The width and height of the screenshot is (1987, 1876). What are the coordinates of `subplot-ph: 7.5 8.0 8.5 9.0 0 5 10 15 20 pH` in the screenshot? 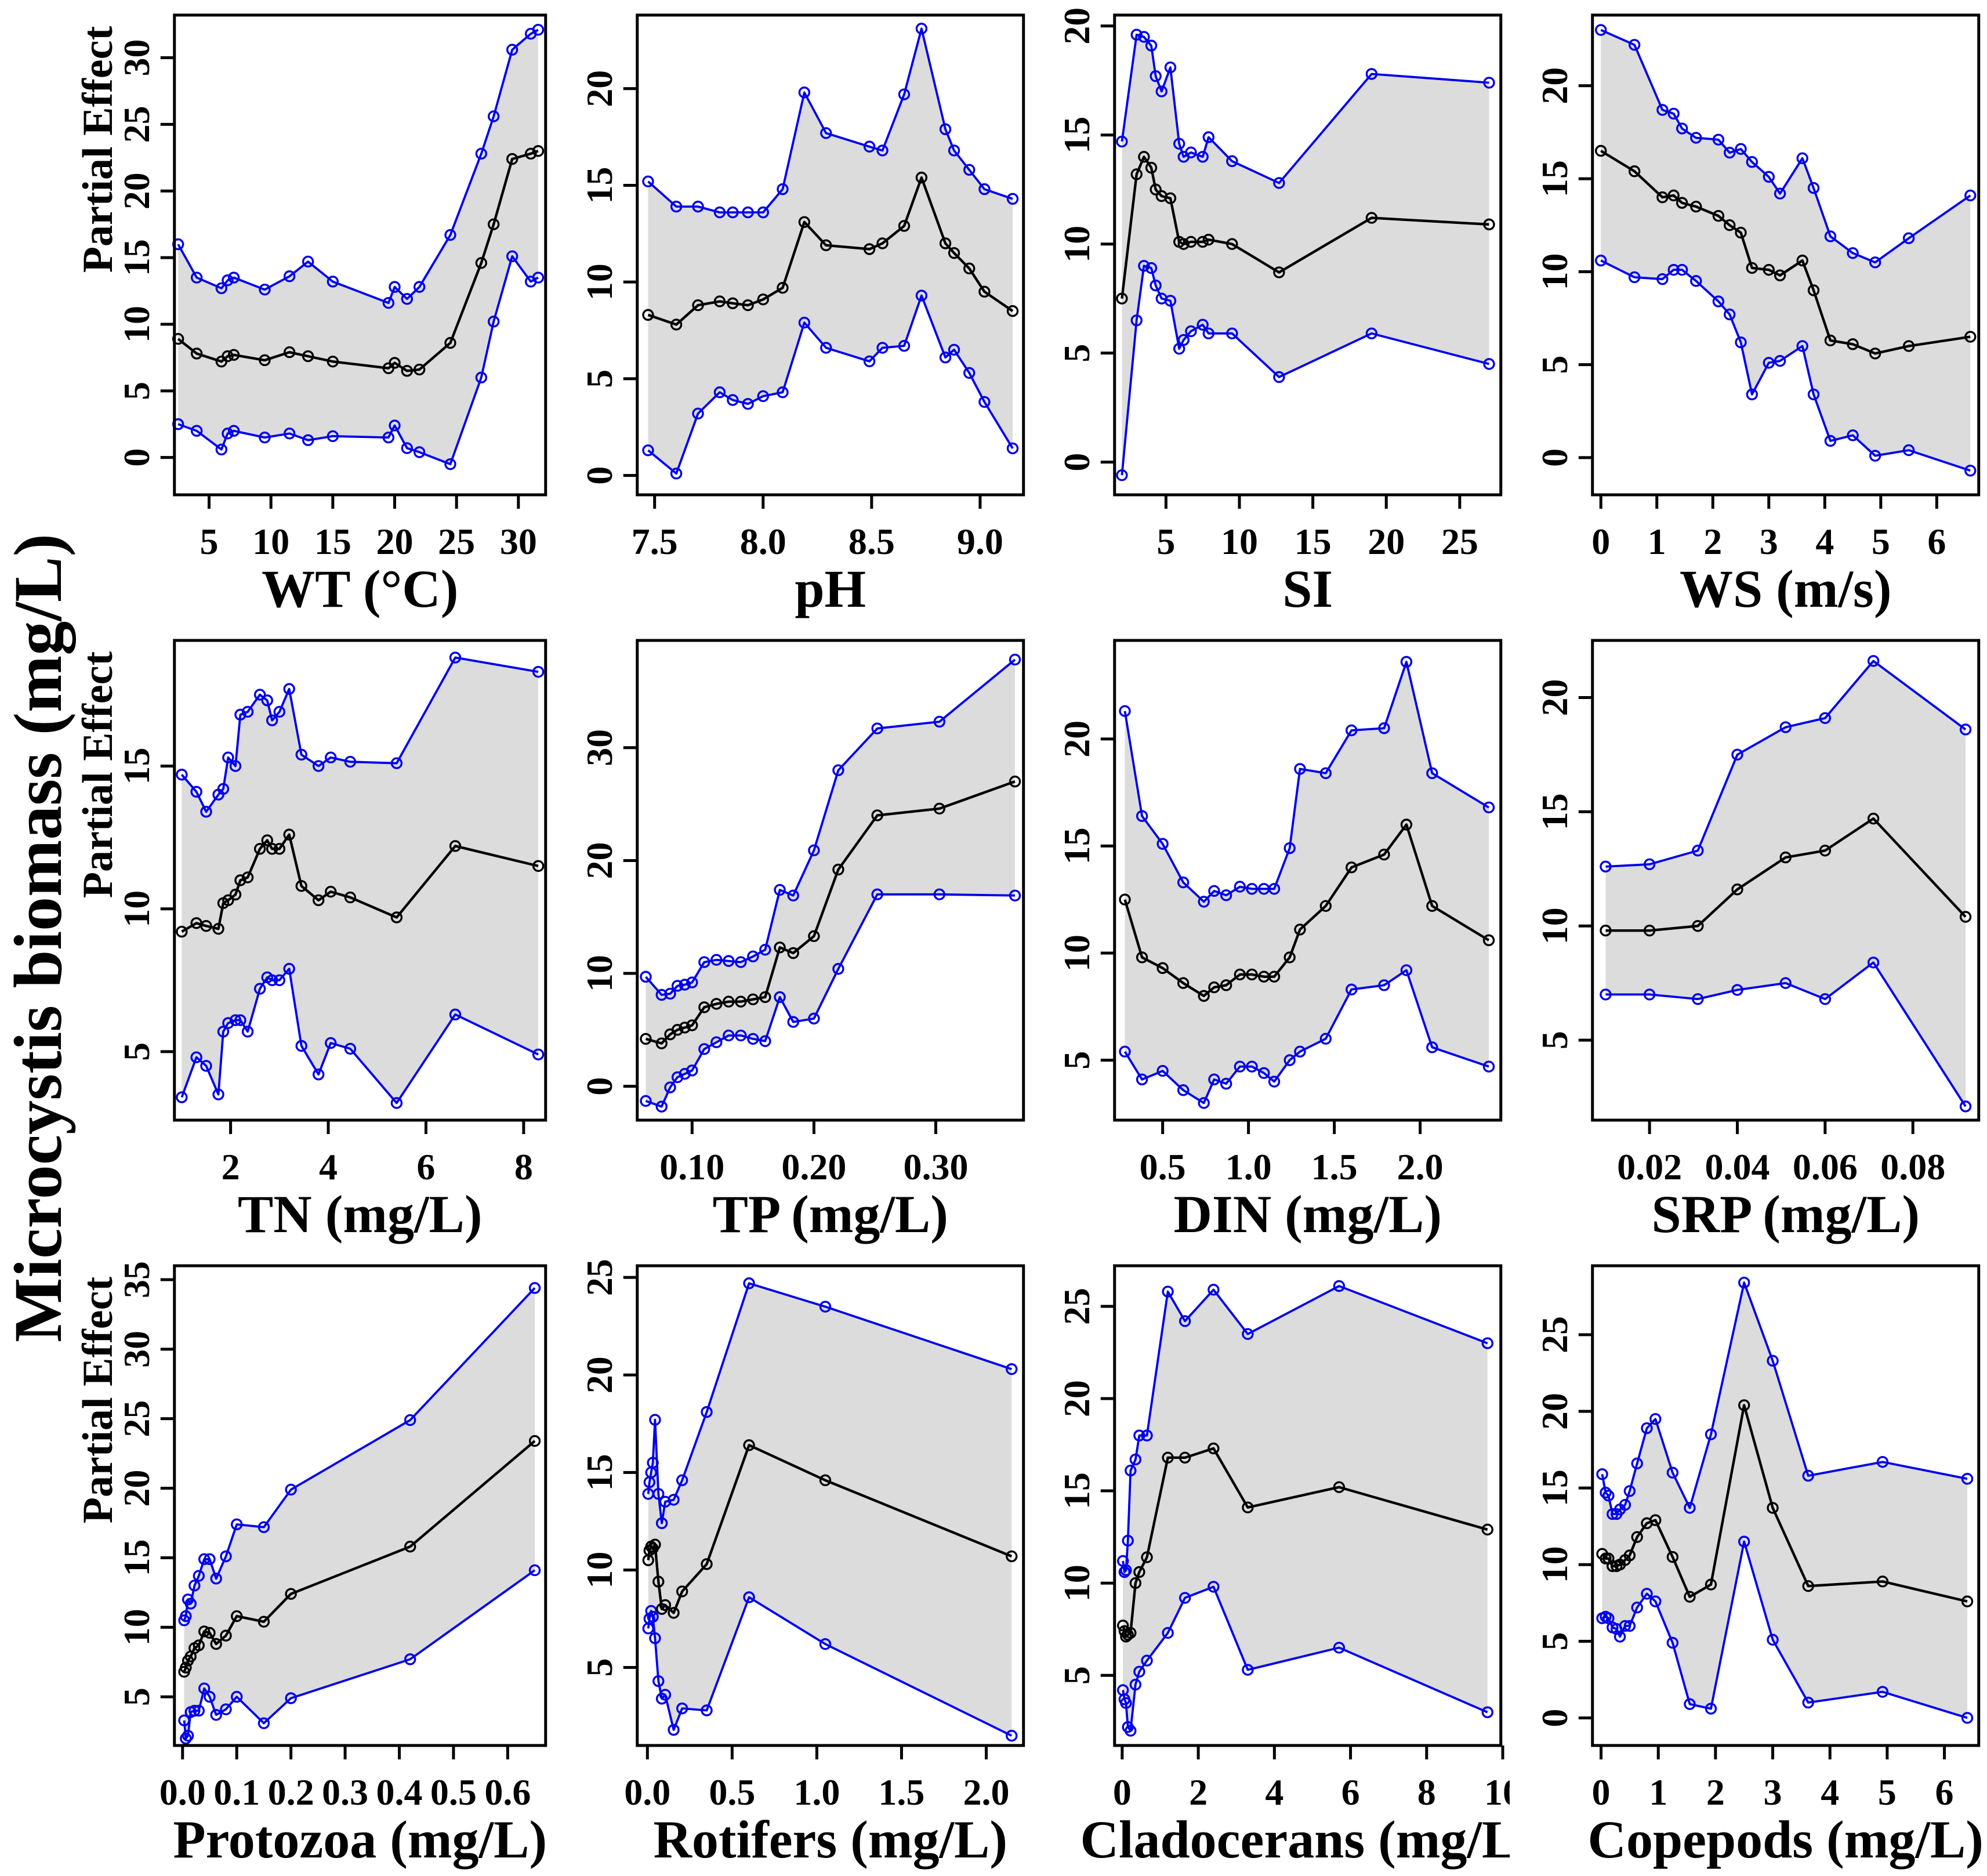 It's located at (793, 312).